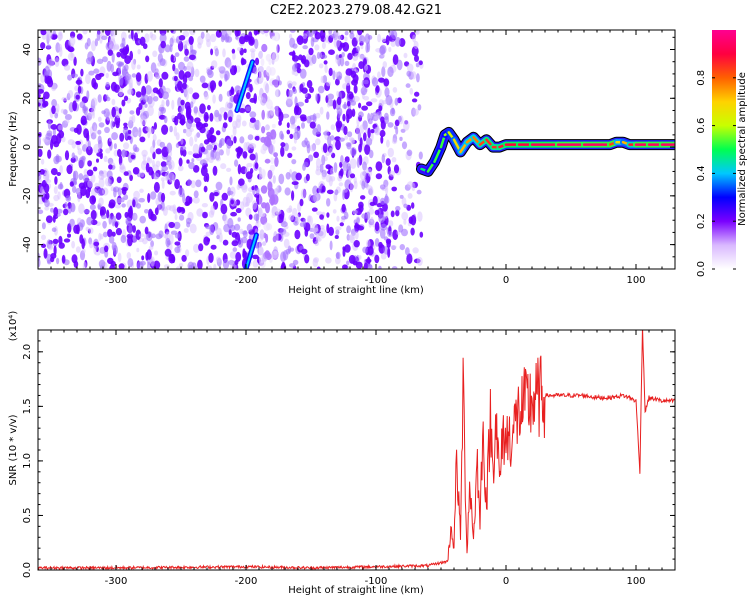 Image resolution: width=750 pixels, height=600 pixels. What do you see at coordinates (27, 49) in the screenshot?
I see `y-tick-label: 40` at bounding box center [27, 49].